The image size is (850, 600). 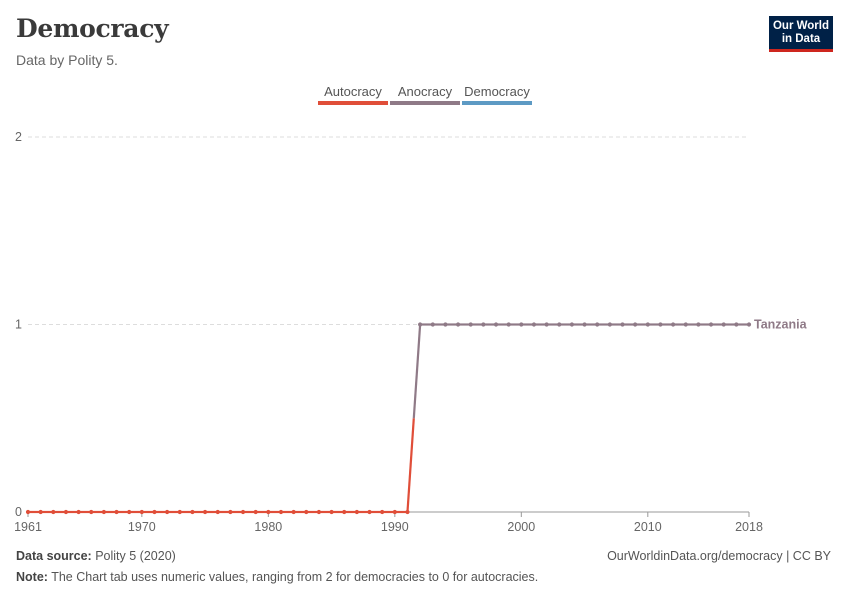 What do you see at coordinates (425, 103) in the screenshot?
I see `legend-swatch-anocracy` at bounding box center [425, 103].